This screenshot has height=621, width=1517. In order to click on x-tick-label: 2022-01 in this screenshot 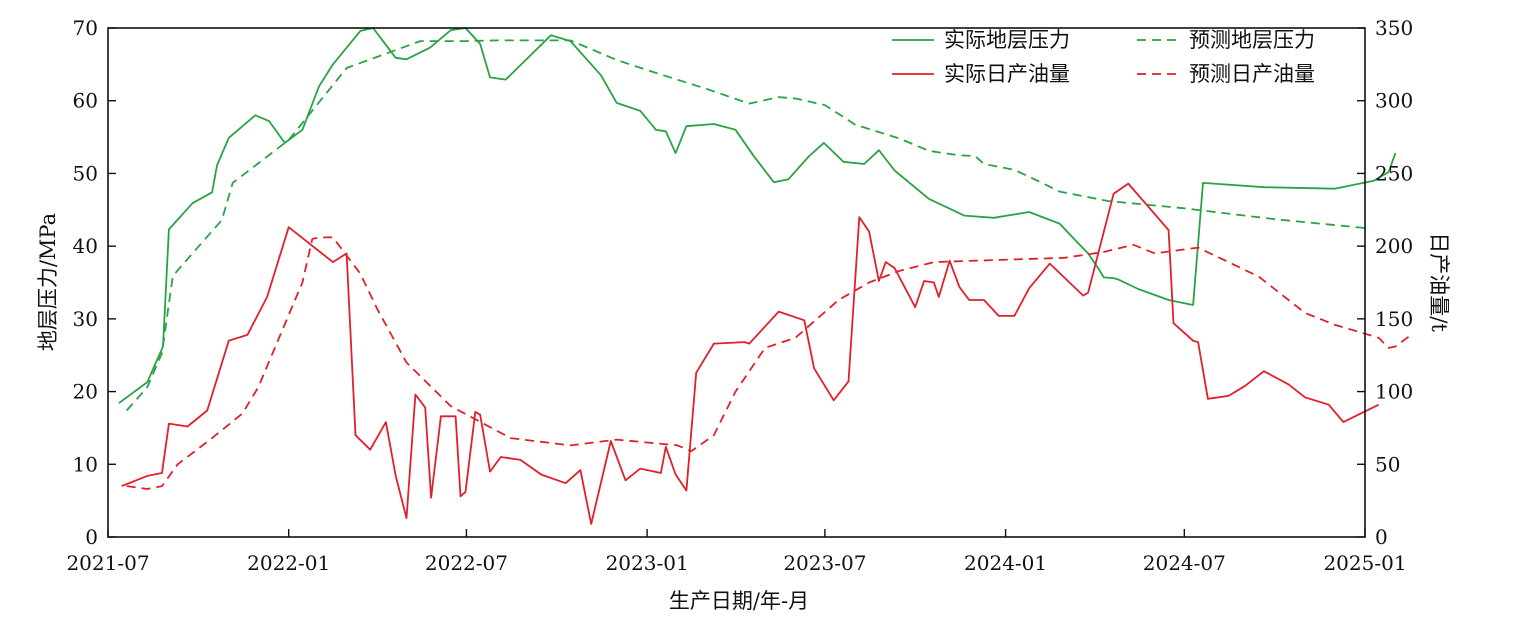, I will do `click(288, 563)`.